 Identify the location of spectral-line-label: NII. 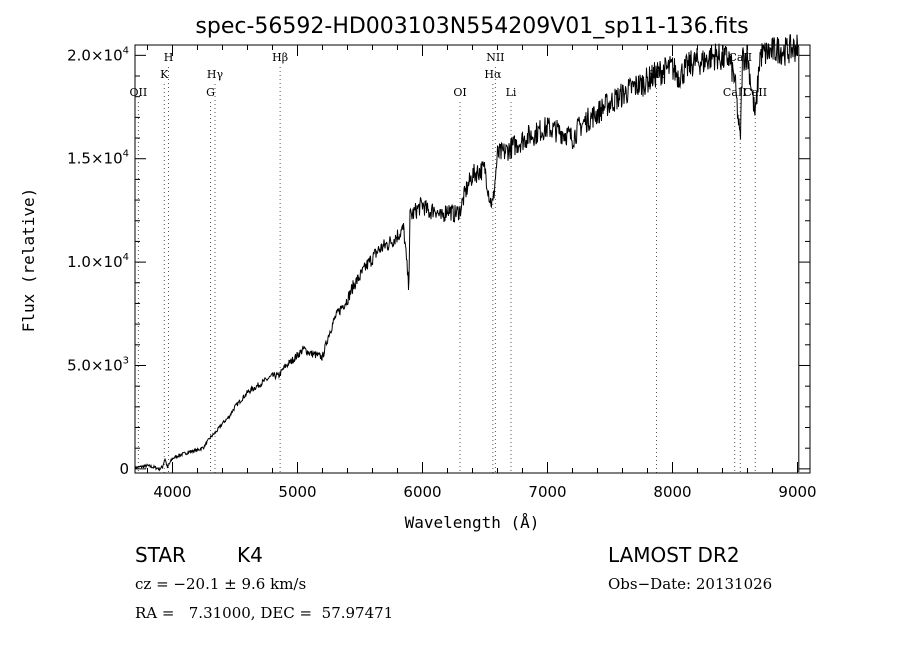
(495, 57).